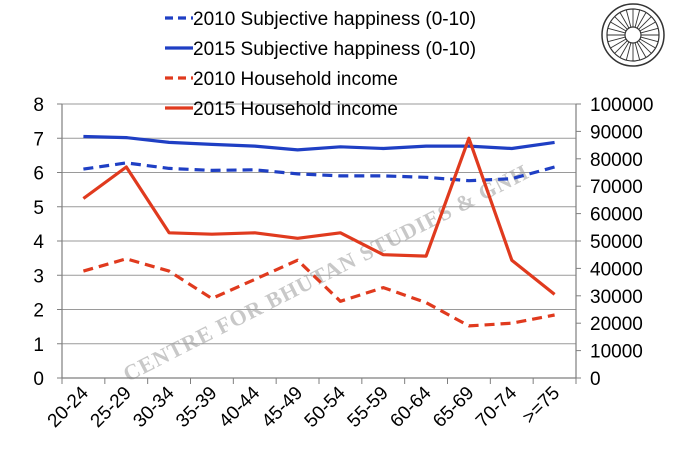 This screenshot has height=467, width=700. What do you see at coordinates (38, 139) in the screenshot?
I see `y-left-tick-label: 7` at bounding box center [38, 139].